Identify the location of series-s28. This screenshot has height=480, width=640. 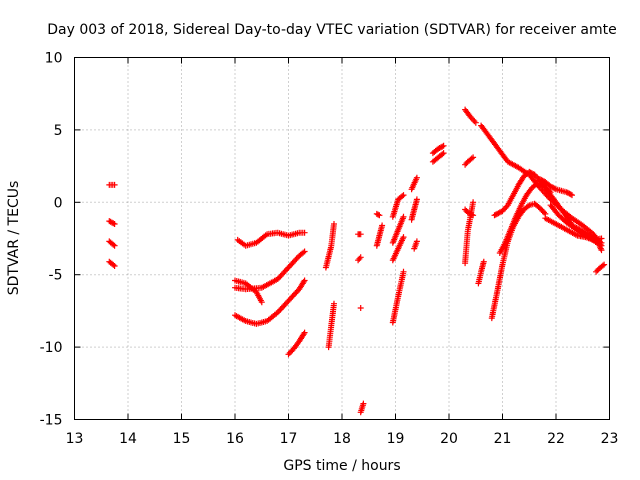
(469, 161).